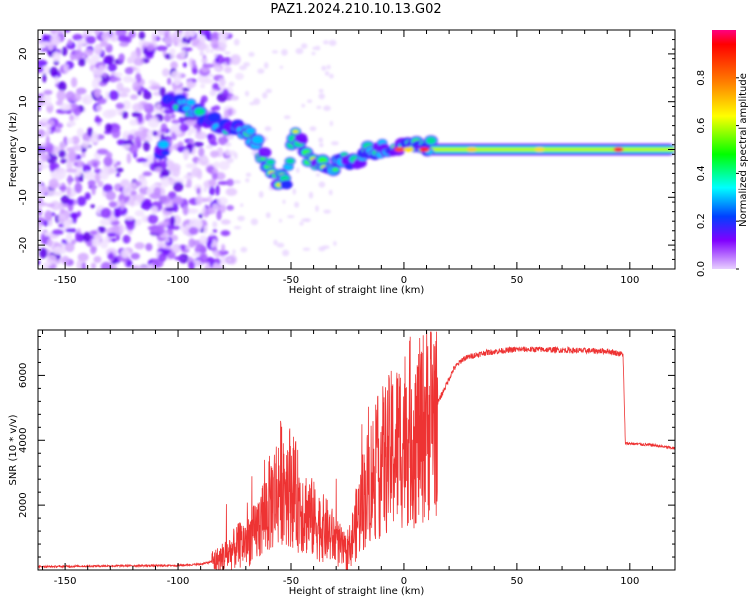 The height and width of the screenshot is (600, 750). Describe the element at coordinates (701, 126) in the screenshot. I see `colorbar-tick-label: 0.6` at that location.